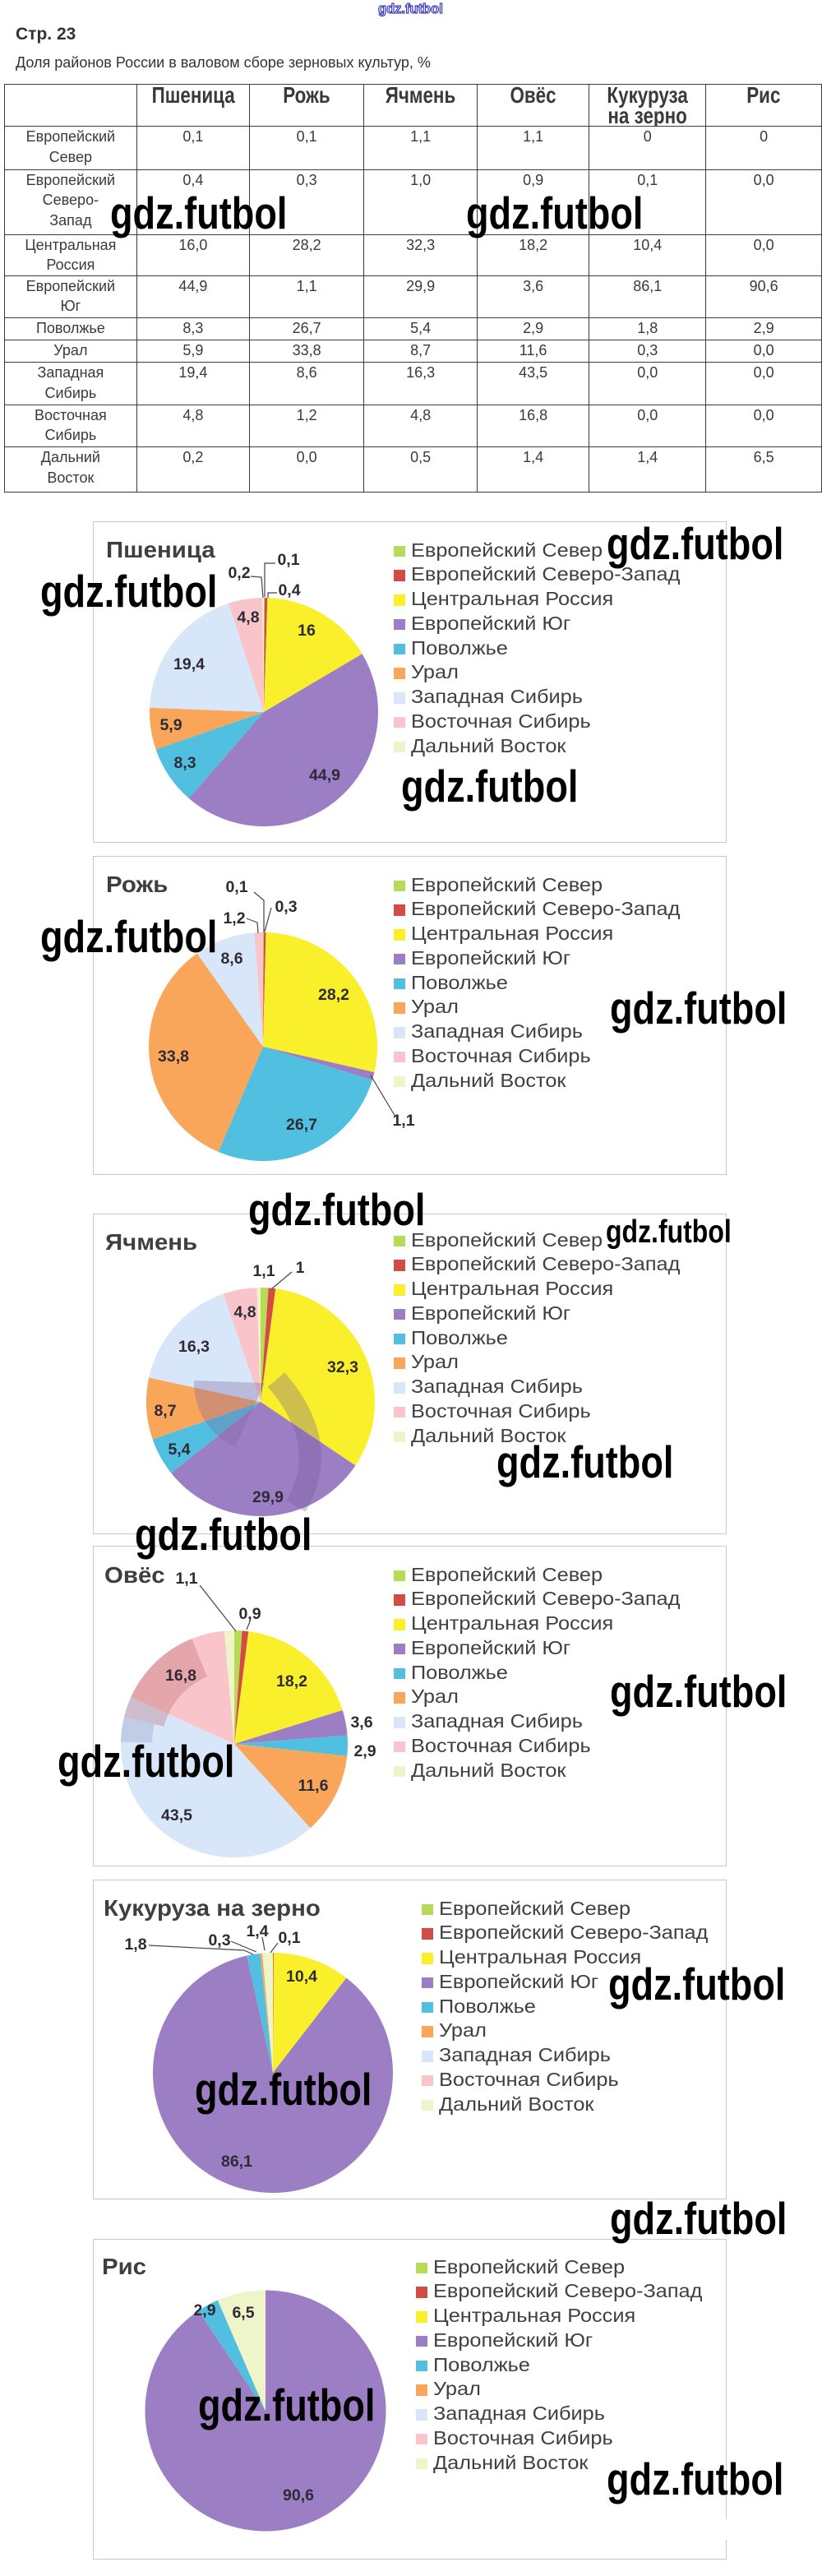 This screenshot has width=822, height=2576. What do you see at coordinates (298, 2495) in the screenshot?
I see `svg-text: 90,6` at bounding box center [298, 2495].